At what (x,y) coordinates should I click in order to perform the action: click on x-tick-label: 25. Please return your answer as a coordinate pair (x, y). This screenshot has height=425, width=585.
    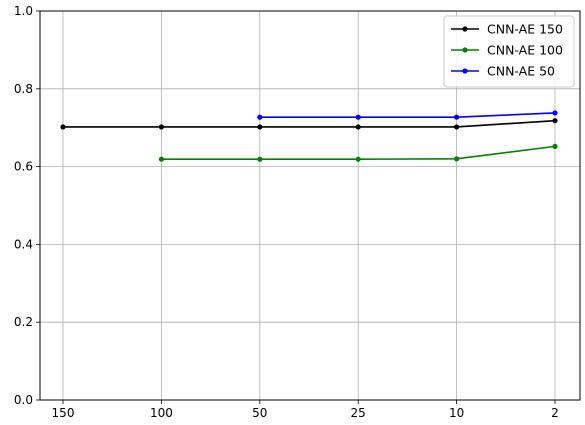
    Looking at the image, I should click on (358, 413).